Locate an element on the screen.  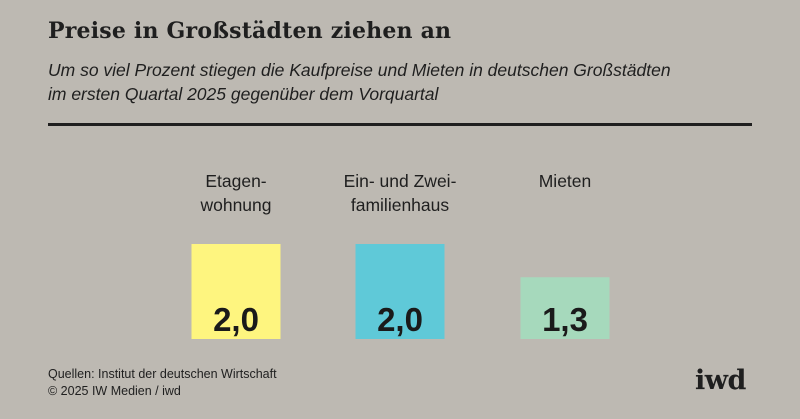
category-label-3: Mieten is located at coordinates (565, 181).